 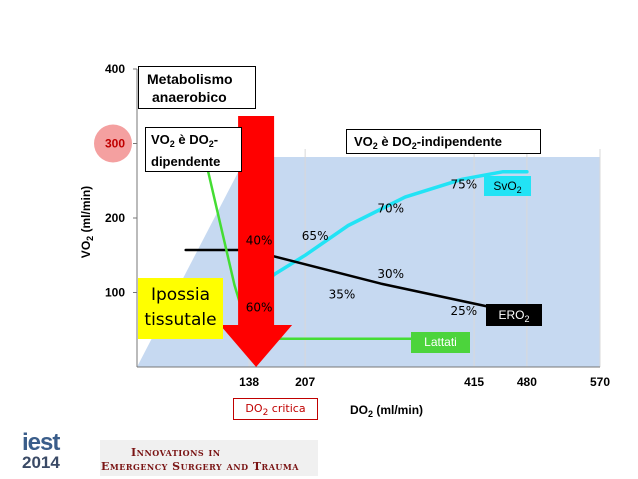 I want to click on svo2-tag-sub: 2, so click(x=519, y=190).